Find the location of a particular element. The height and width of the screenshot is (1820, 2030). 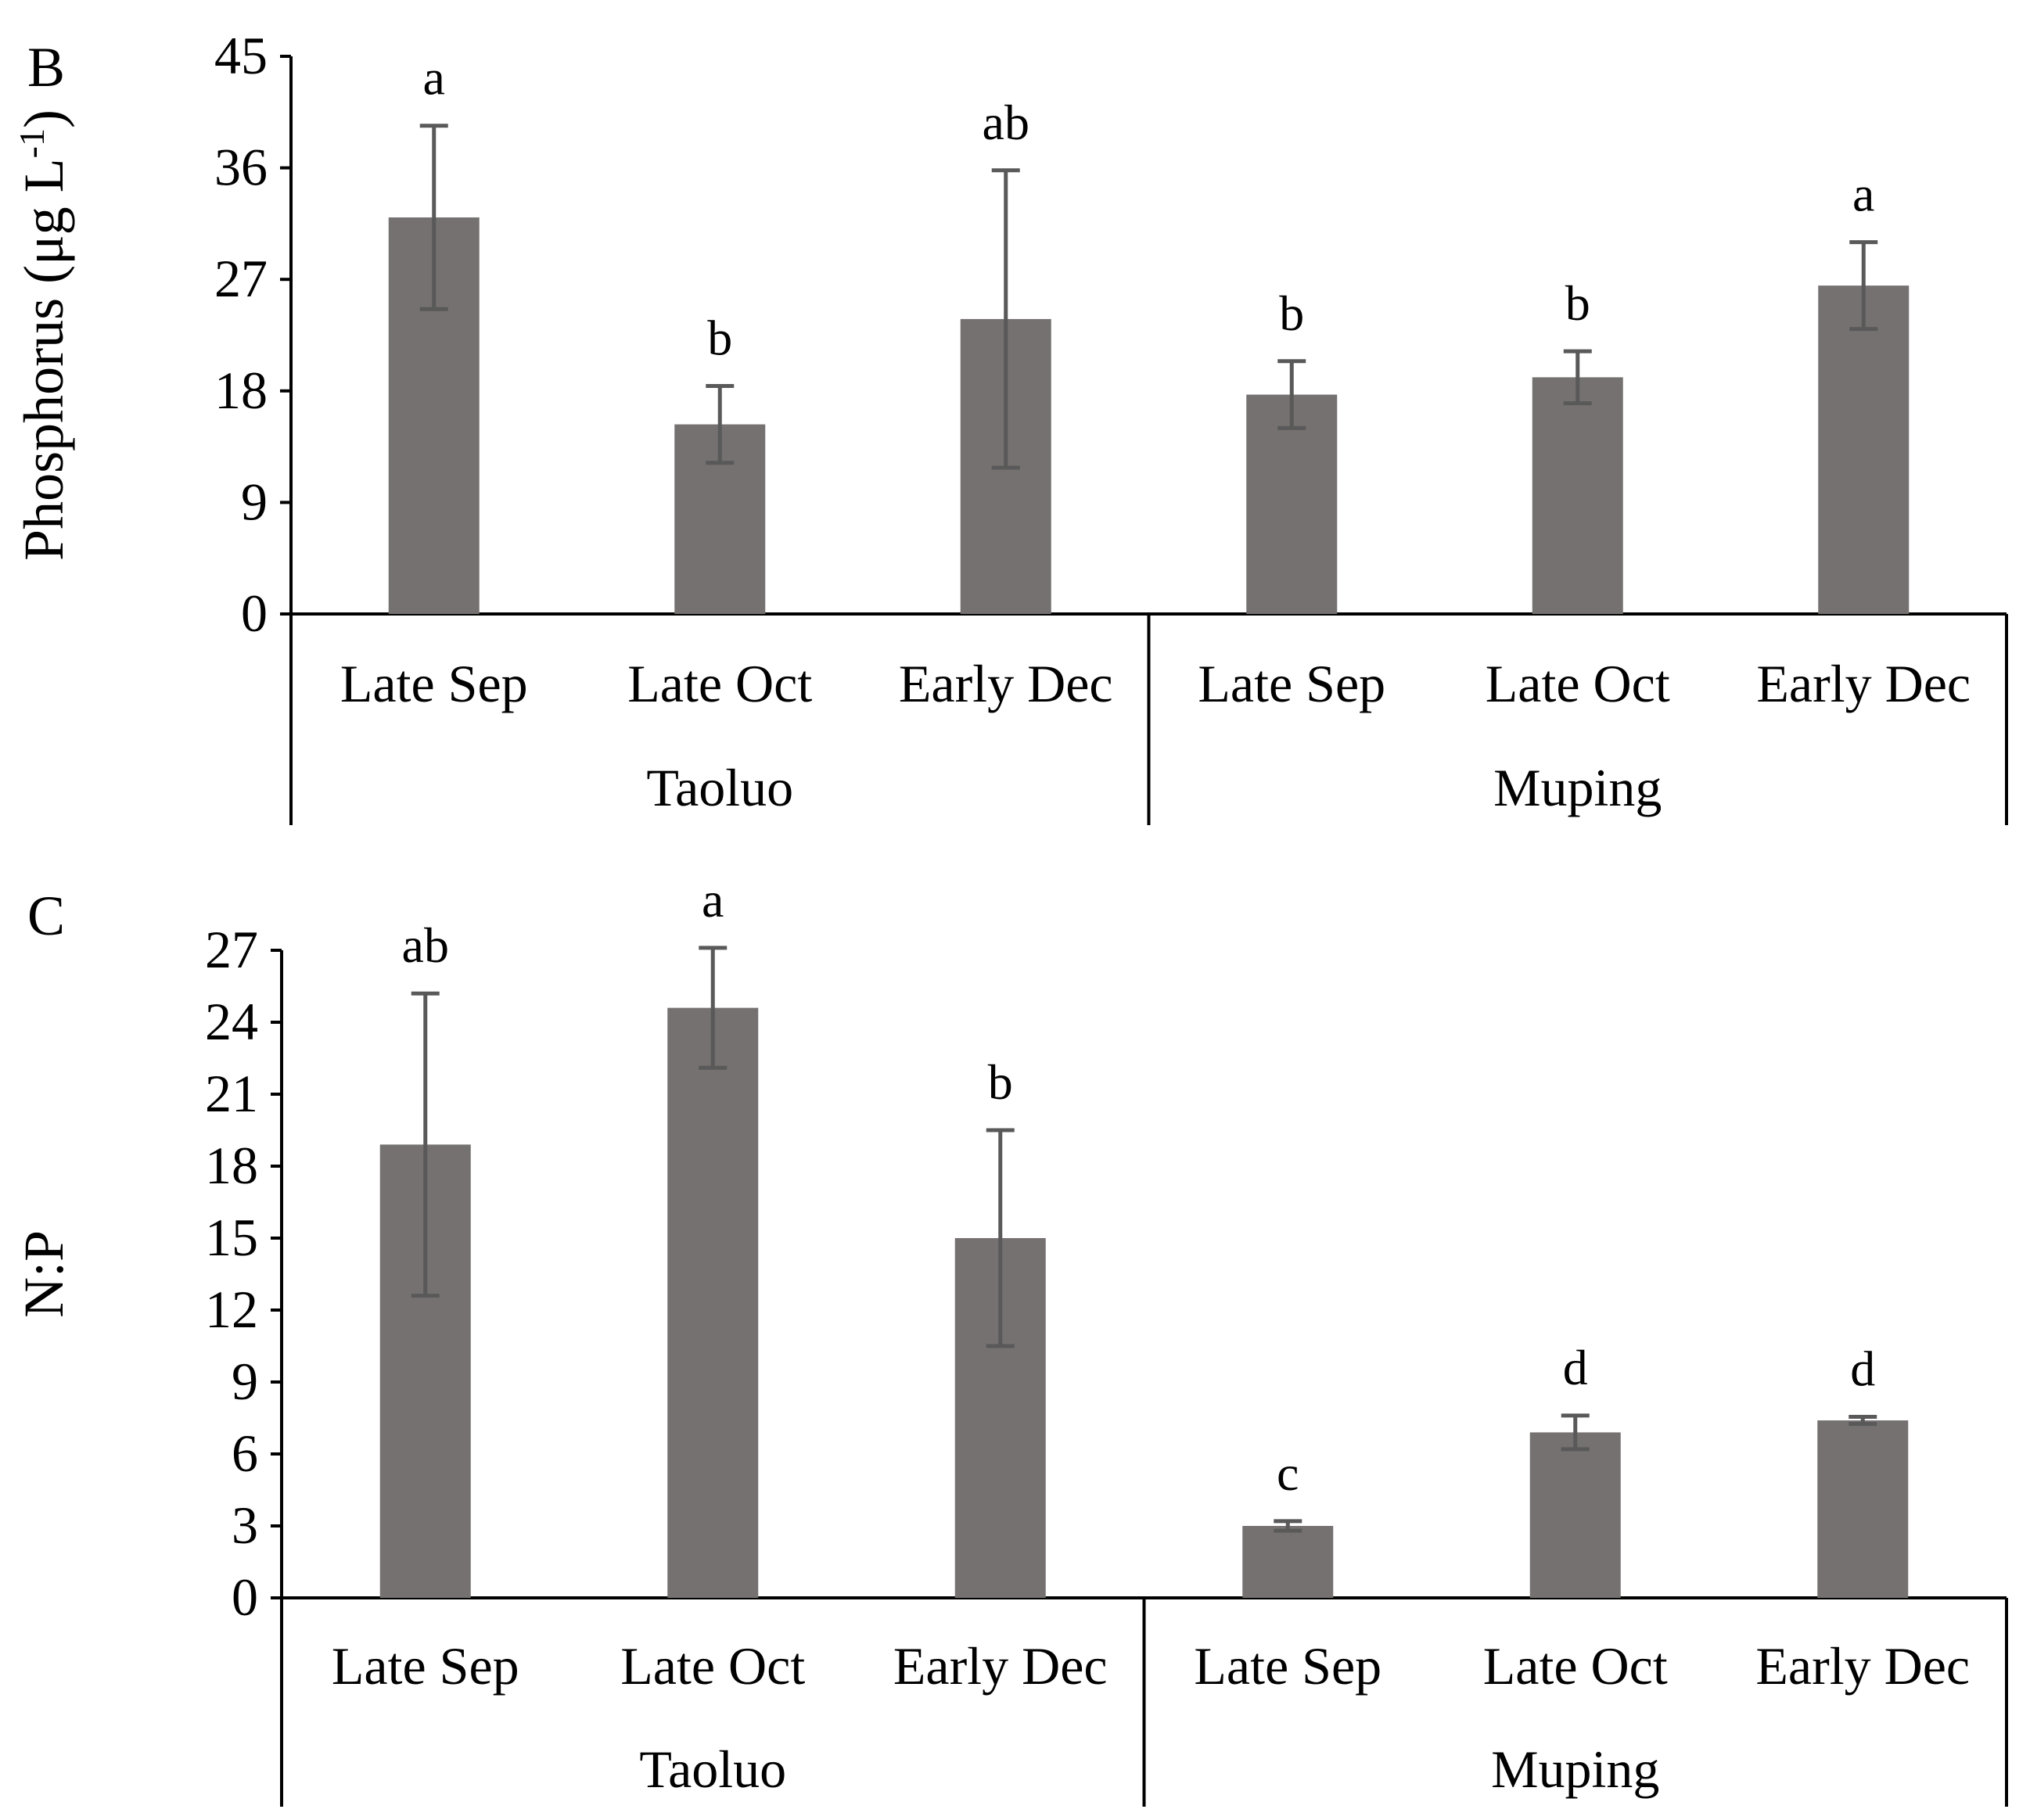

y-axis-label-superscript: -1 is located at coordinates (32, 143).